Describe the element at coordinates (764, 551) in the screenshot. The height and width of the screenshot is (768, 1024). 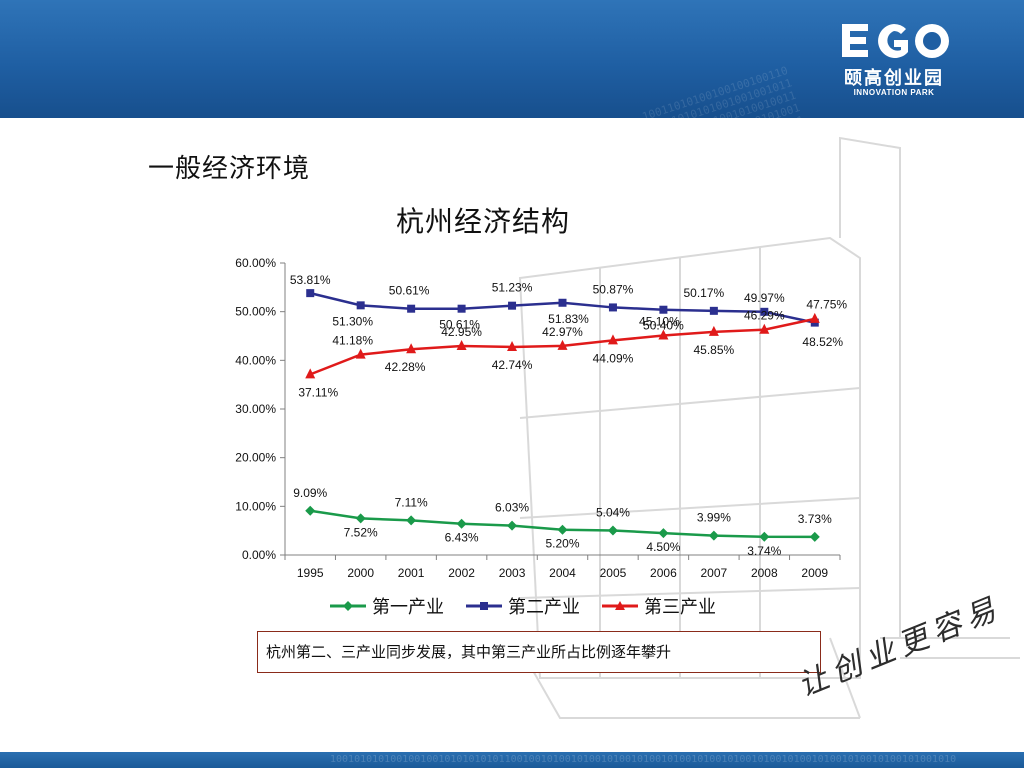
I see `data-label: 3.74%` at that location.